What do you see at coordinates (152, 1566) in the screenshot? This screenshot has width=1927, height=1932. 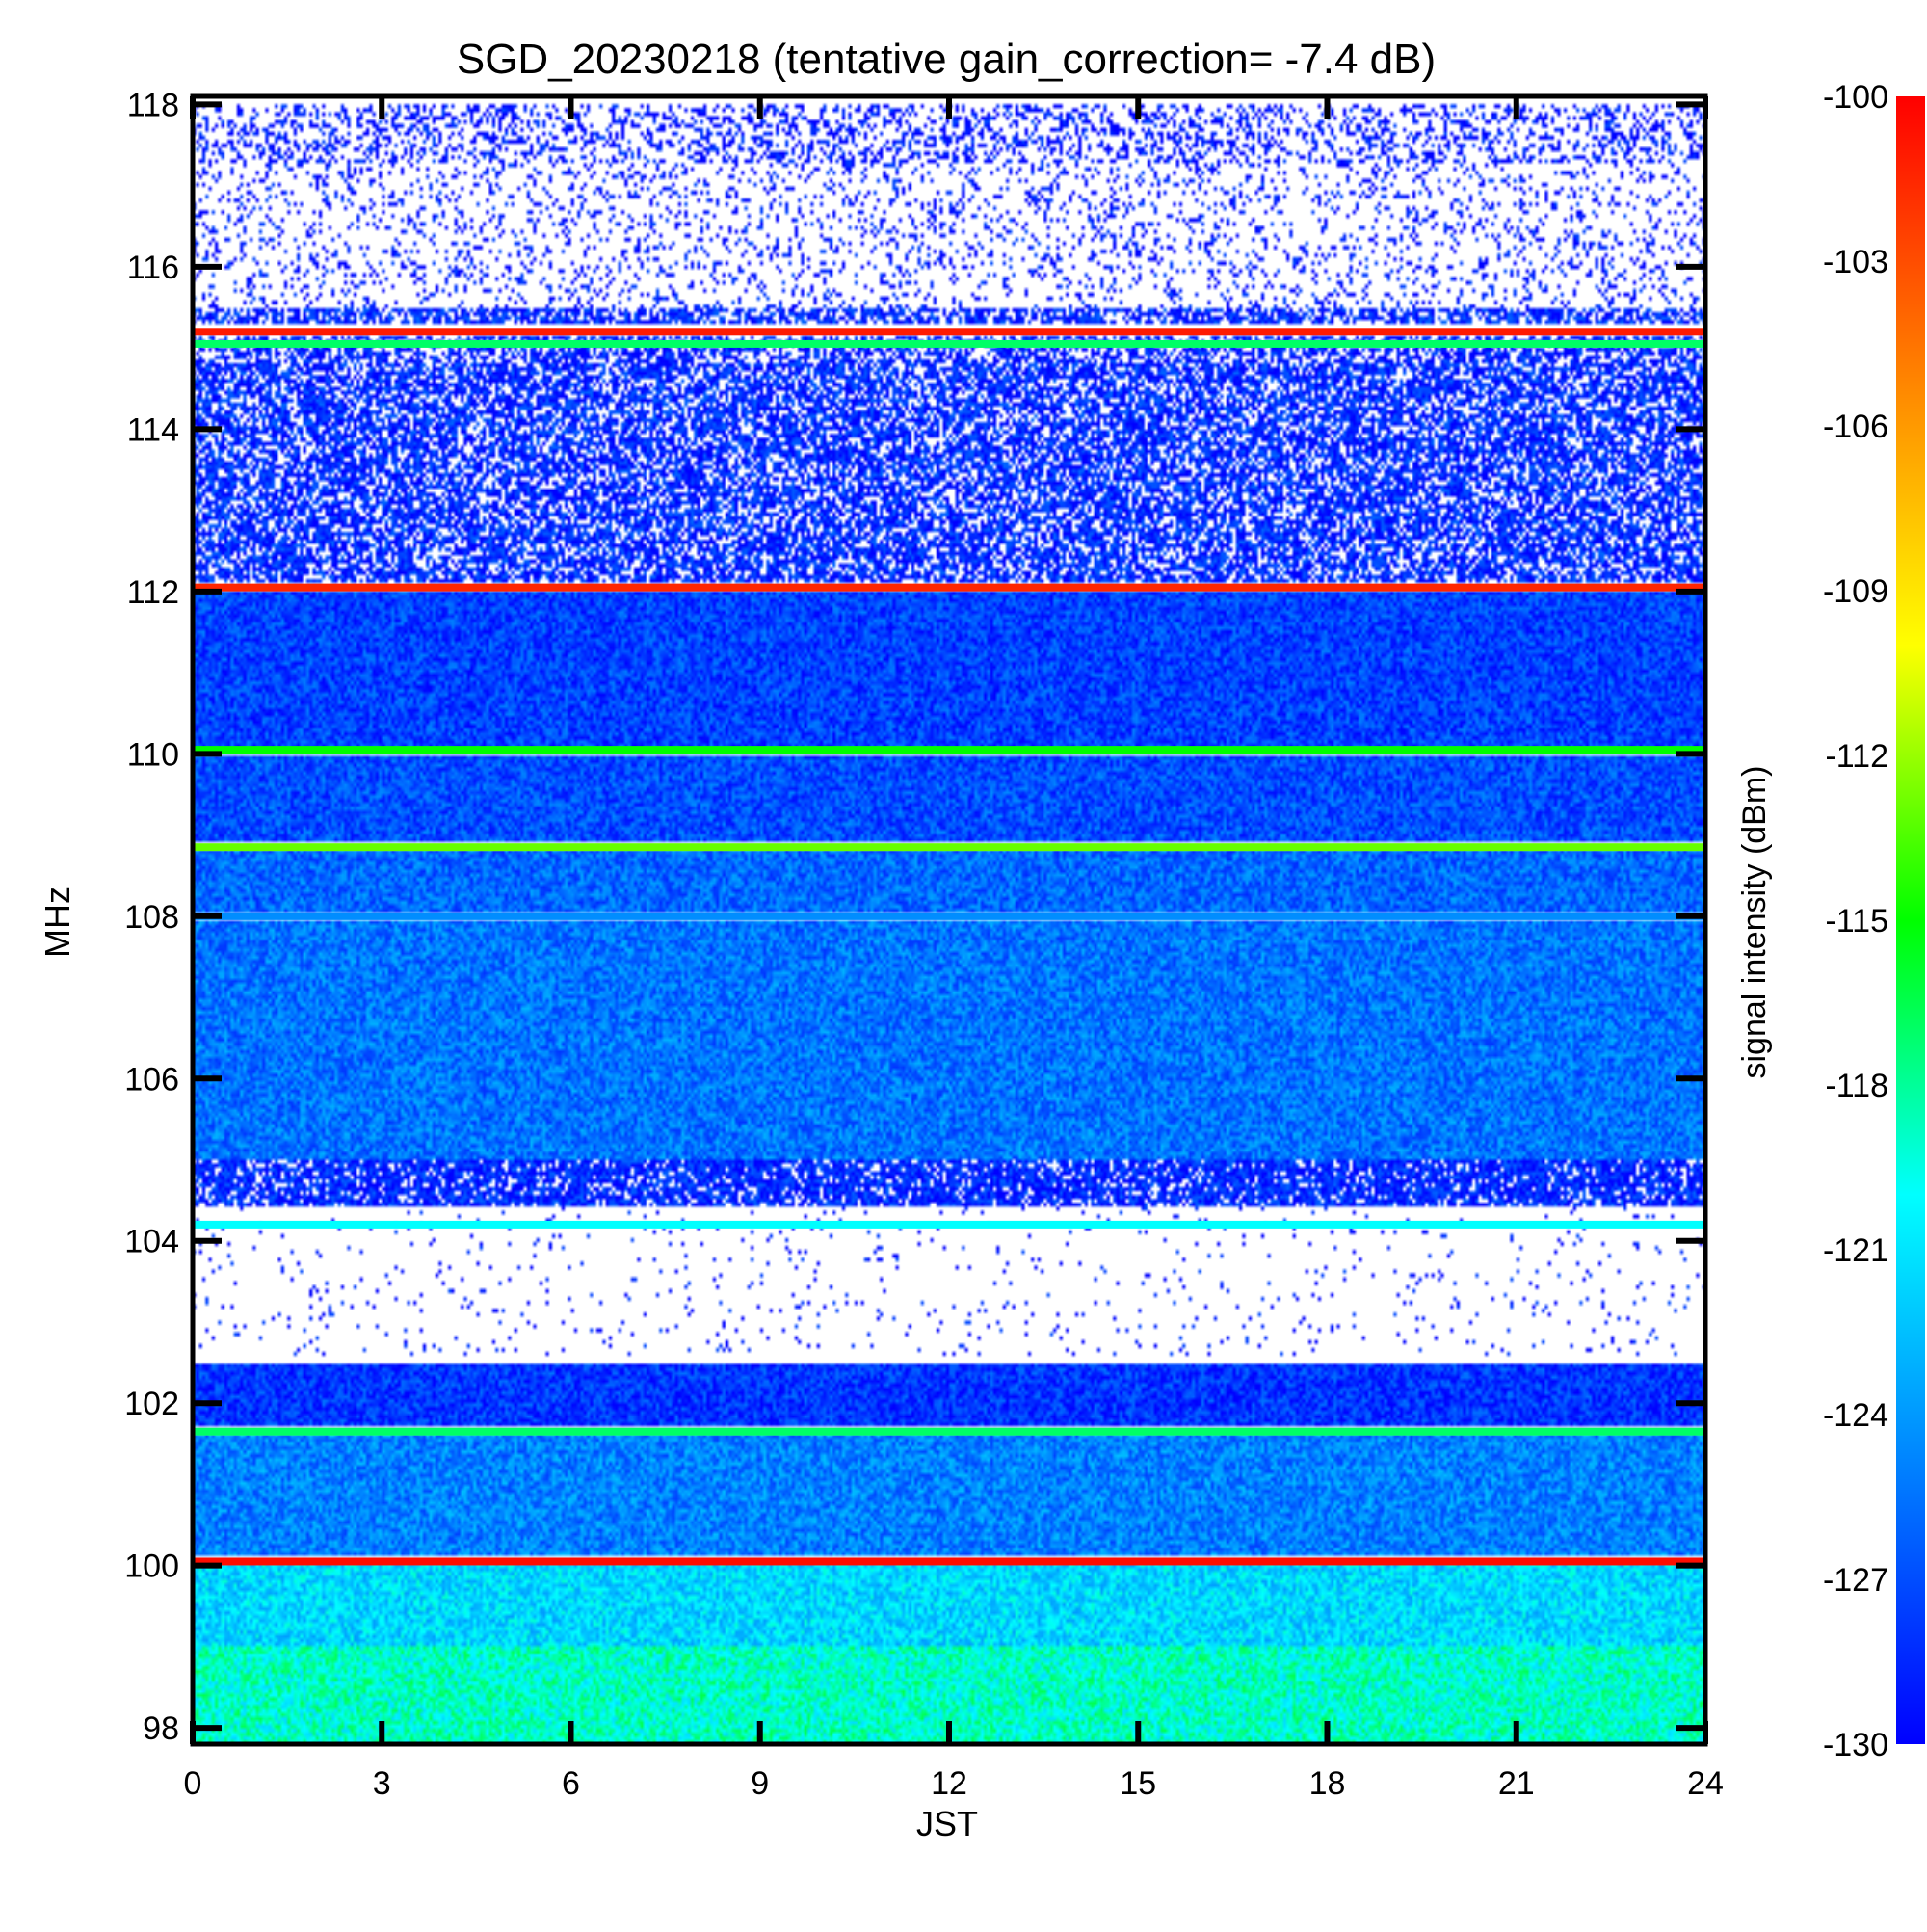 I see `y-tick-label: 100` at bounding box center [152, 1566].